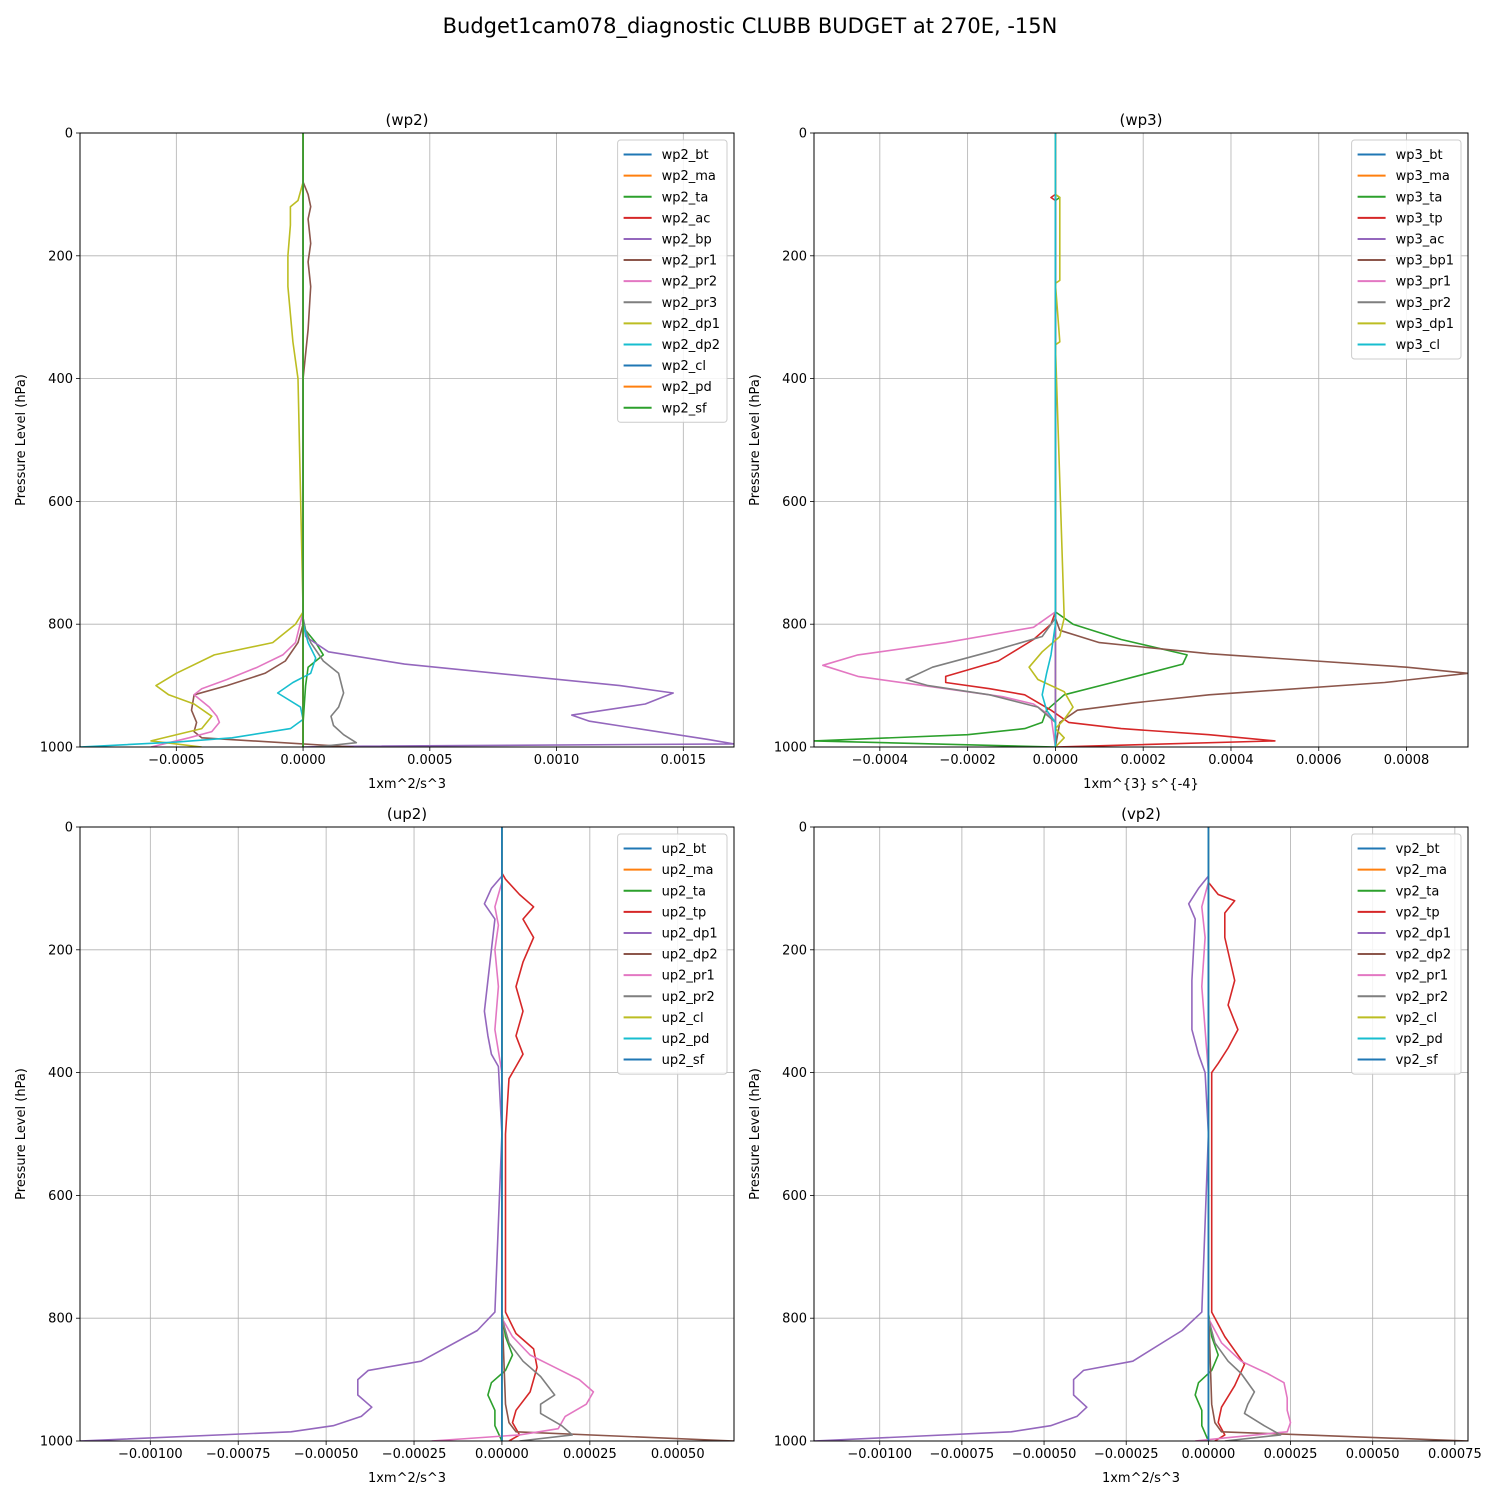  What do you see at coordinates (1424, 282) in the screenshot?
I see `legend-entry: wp3_pr1` at bounding box center [1424, 282].